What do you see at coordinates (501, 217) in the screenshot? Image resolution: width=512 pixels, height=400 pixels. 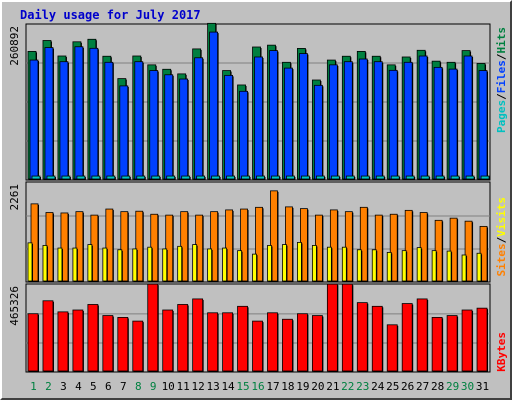 I see `legend-entry: Visits` at bounding box center [501, 217].